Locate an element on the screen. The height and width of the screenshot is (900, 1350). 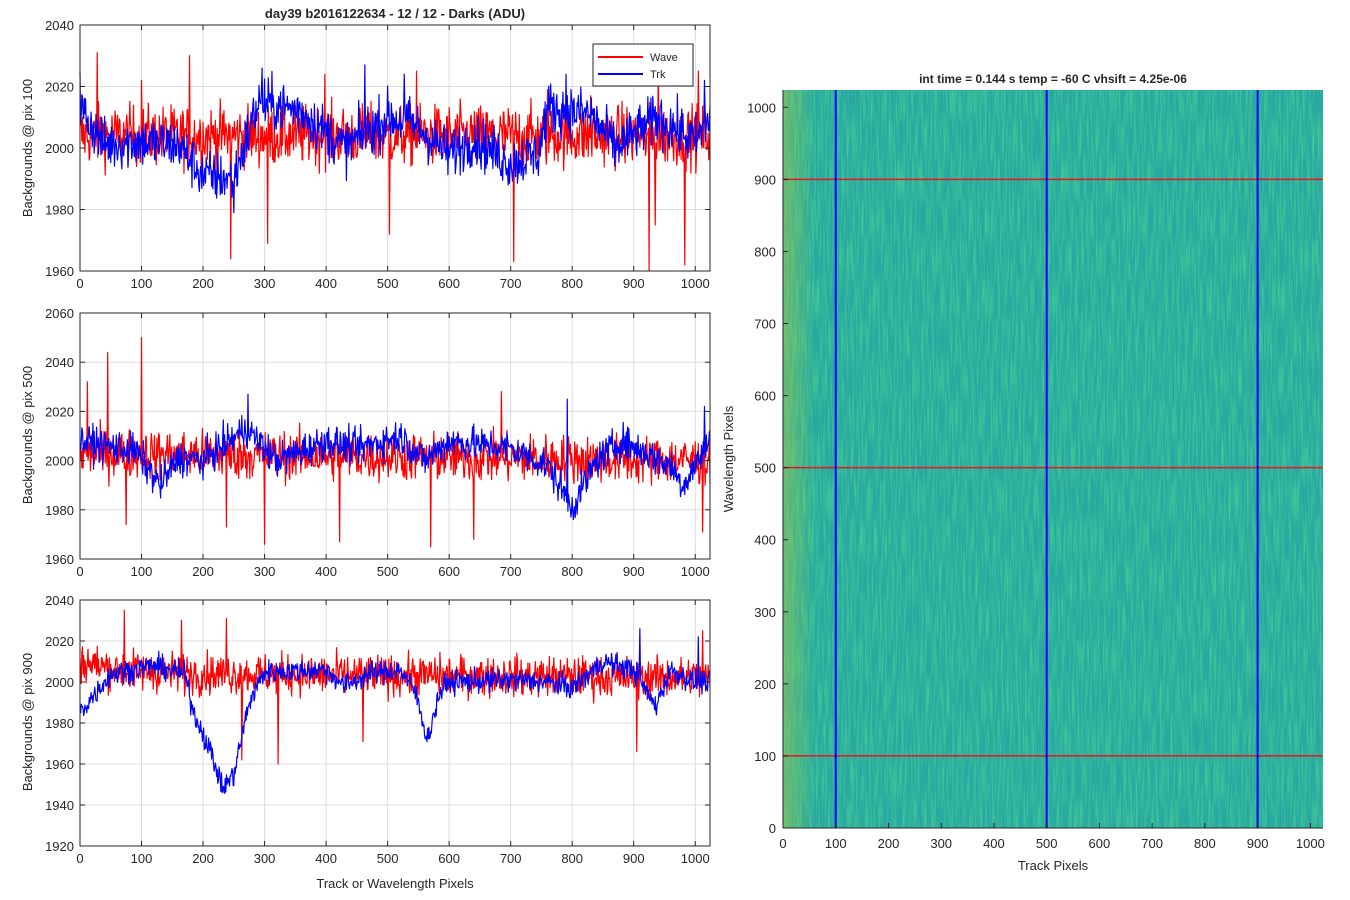
y-tick-label: 1000 is located at coordinates (761, 107).